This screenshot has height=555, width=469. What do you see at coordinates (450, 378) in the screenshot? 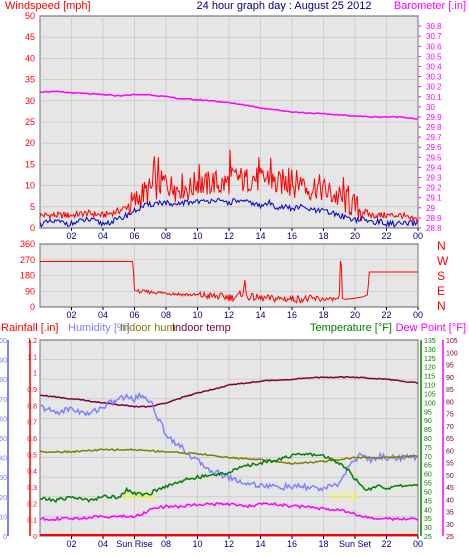
I see `dewpoint-tick-label: 90` at bounding box center [450, 378].